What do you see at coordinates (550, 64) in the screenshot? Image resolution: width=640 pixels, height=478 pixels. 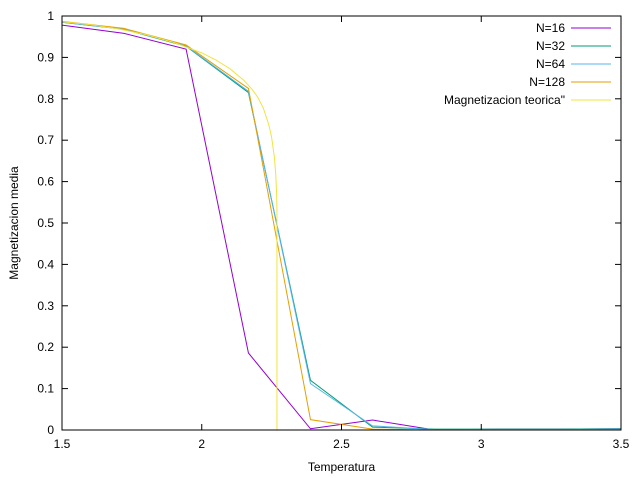 I see `legend-label: N=64` at bounding box center [550, 64].